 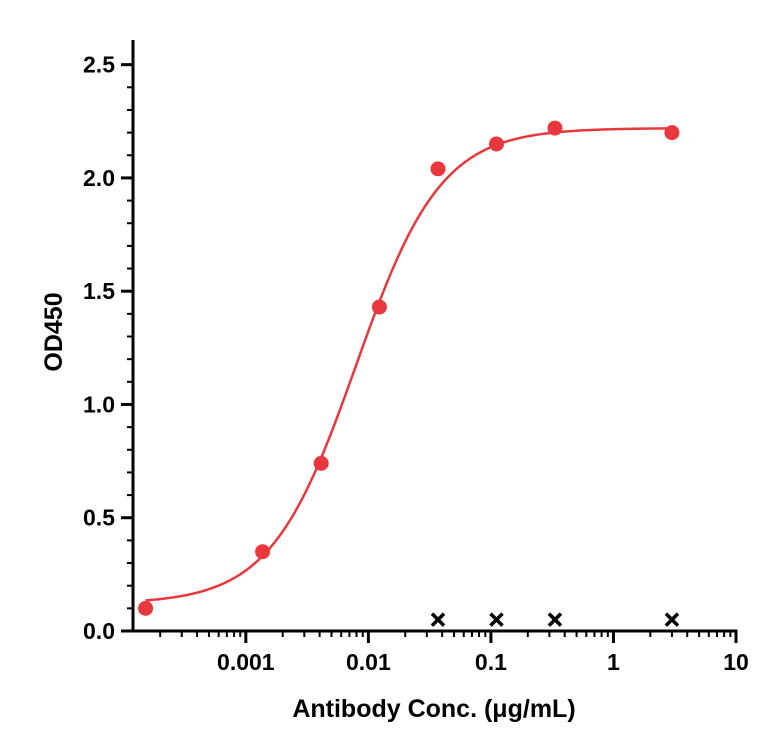 I want to click on y-tick-label: 2.0, so click(x=99, y=178).